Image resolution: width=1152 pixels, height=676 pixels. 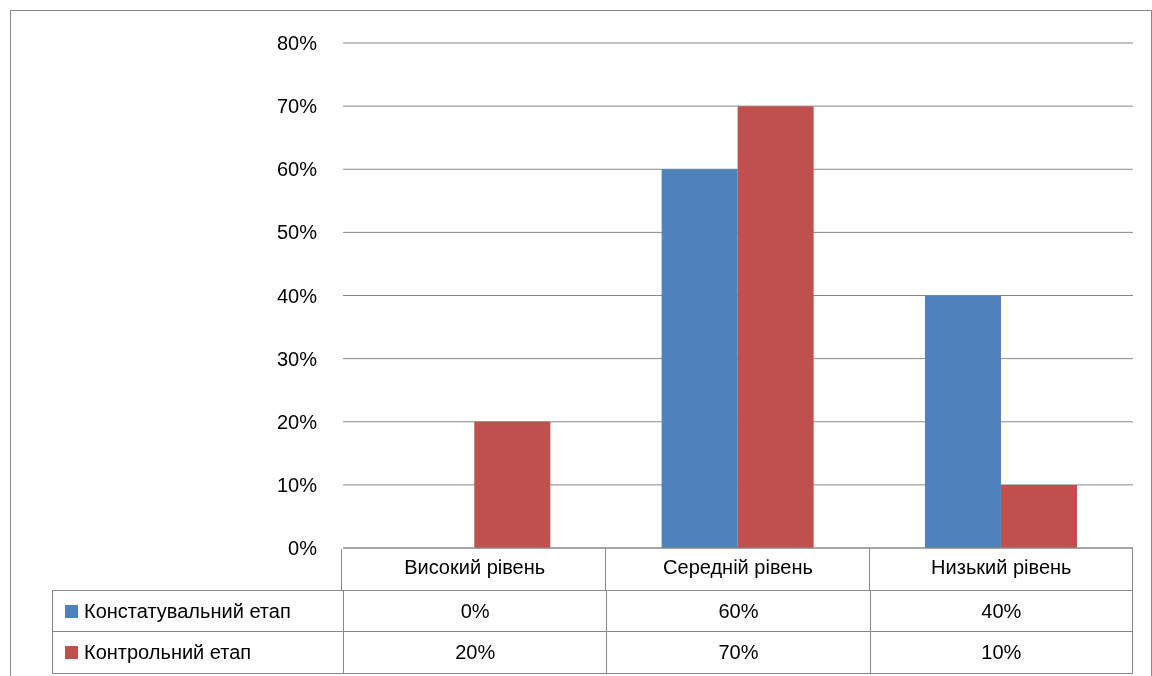 What do you see at coordinates (475, 567) in the screenshot?
I see `x-tick-label: Високий рівень` at bounding box center [475, 567].